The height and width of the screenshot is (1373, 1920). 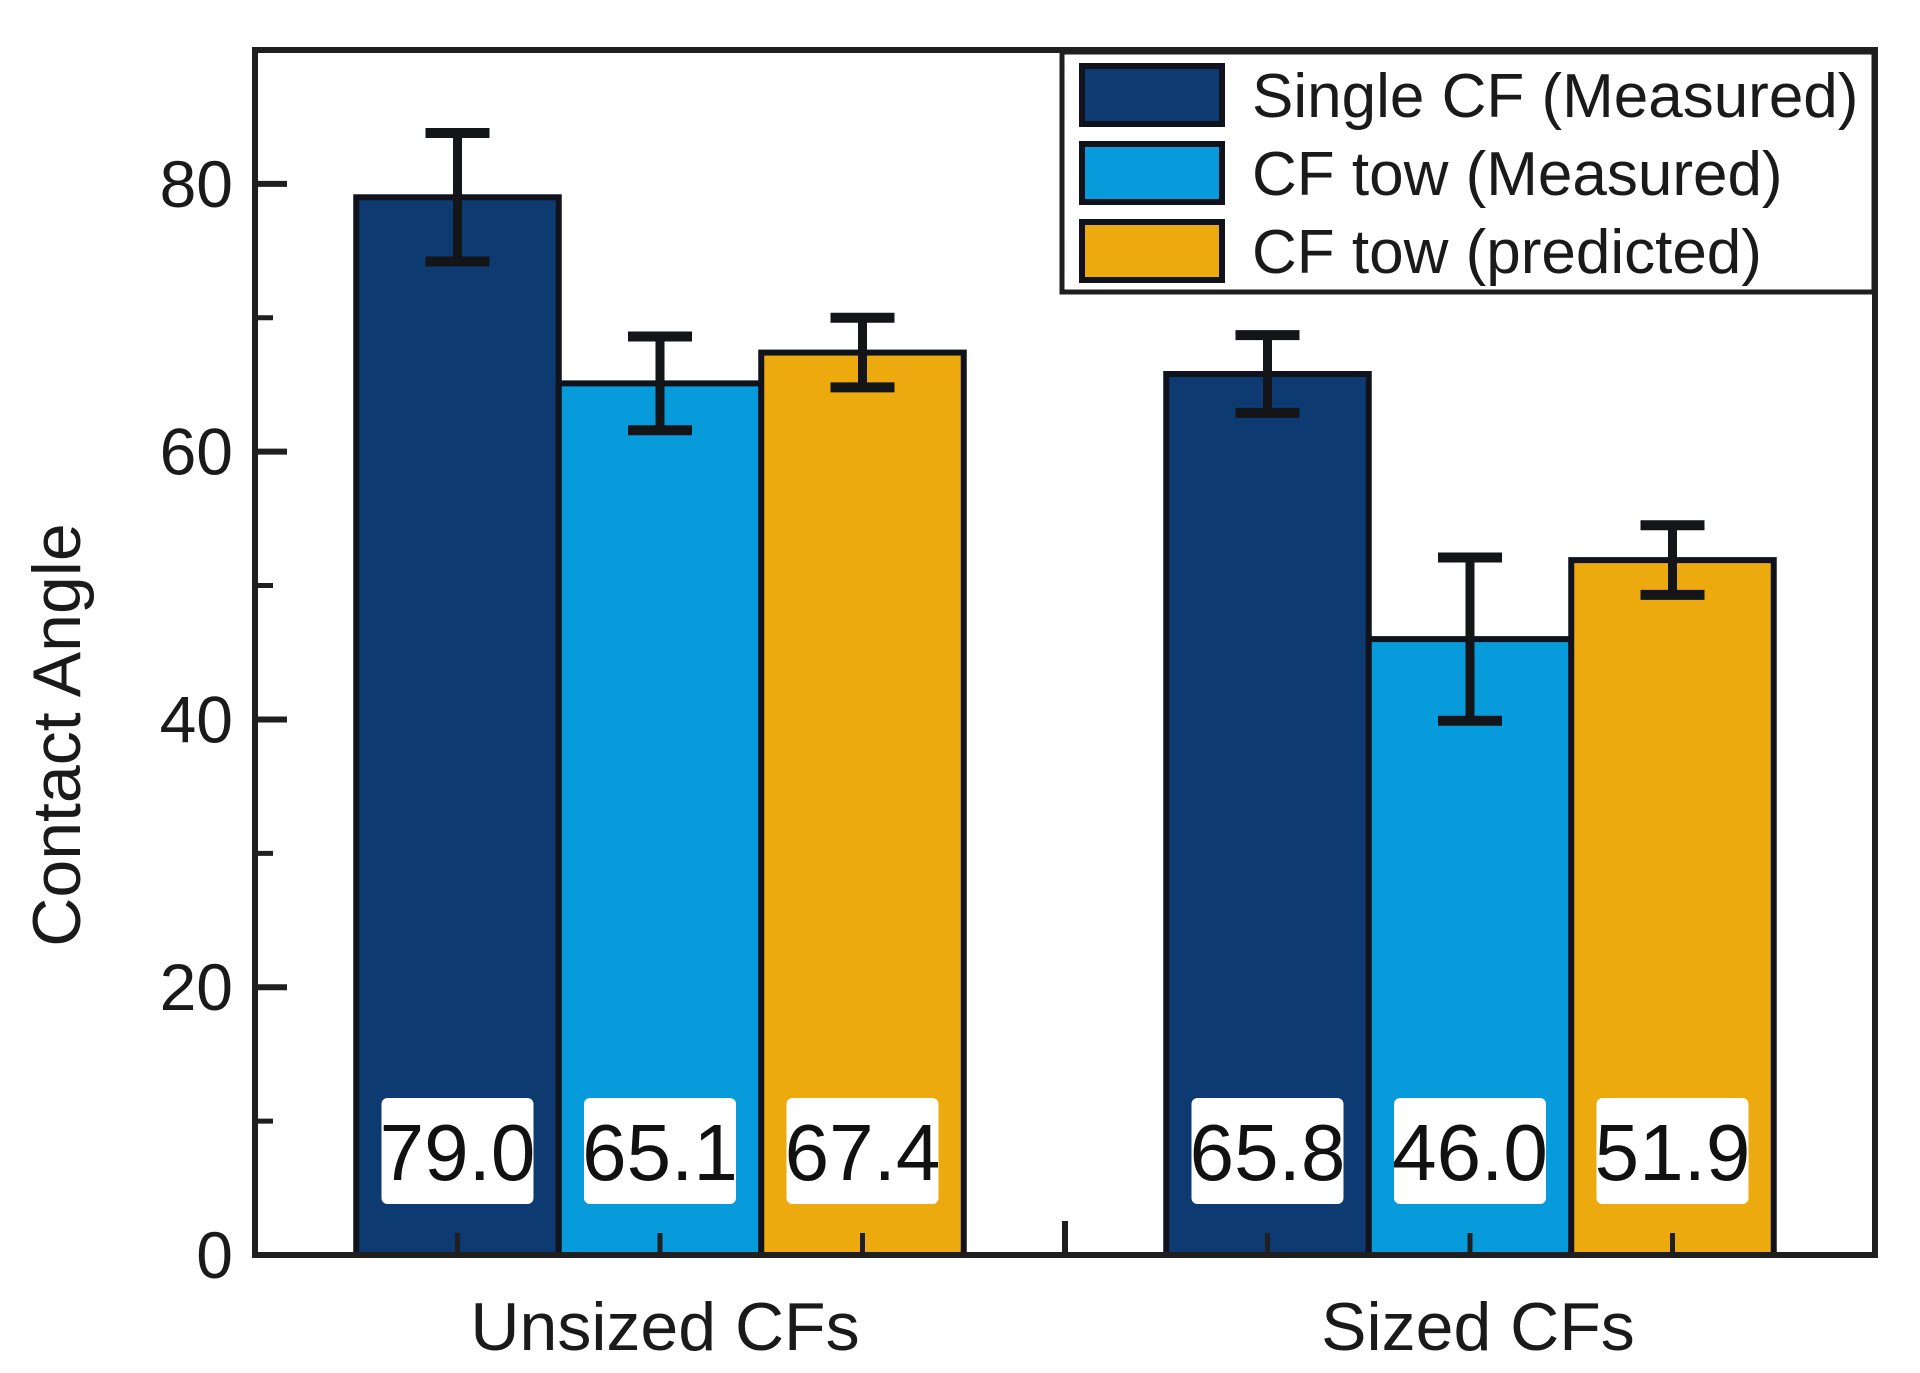 I want to click on value-labels-layer: 79.0 65.1 67.4 65.8 46.0 51.9, so click(x=1065, y=1151).